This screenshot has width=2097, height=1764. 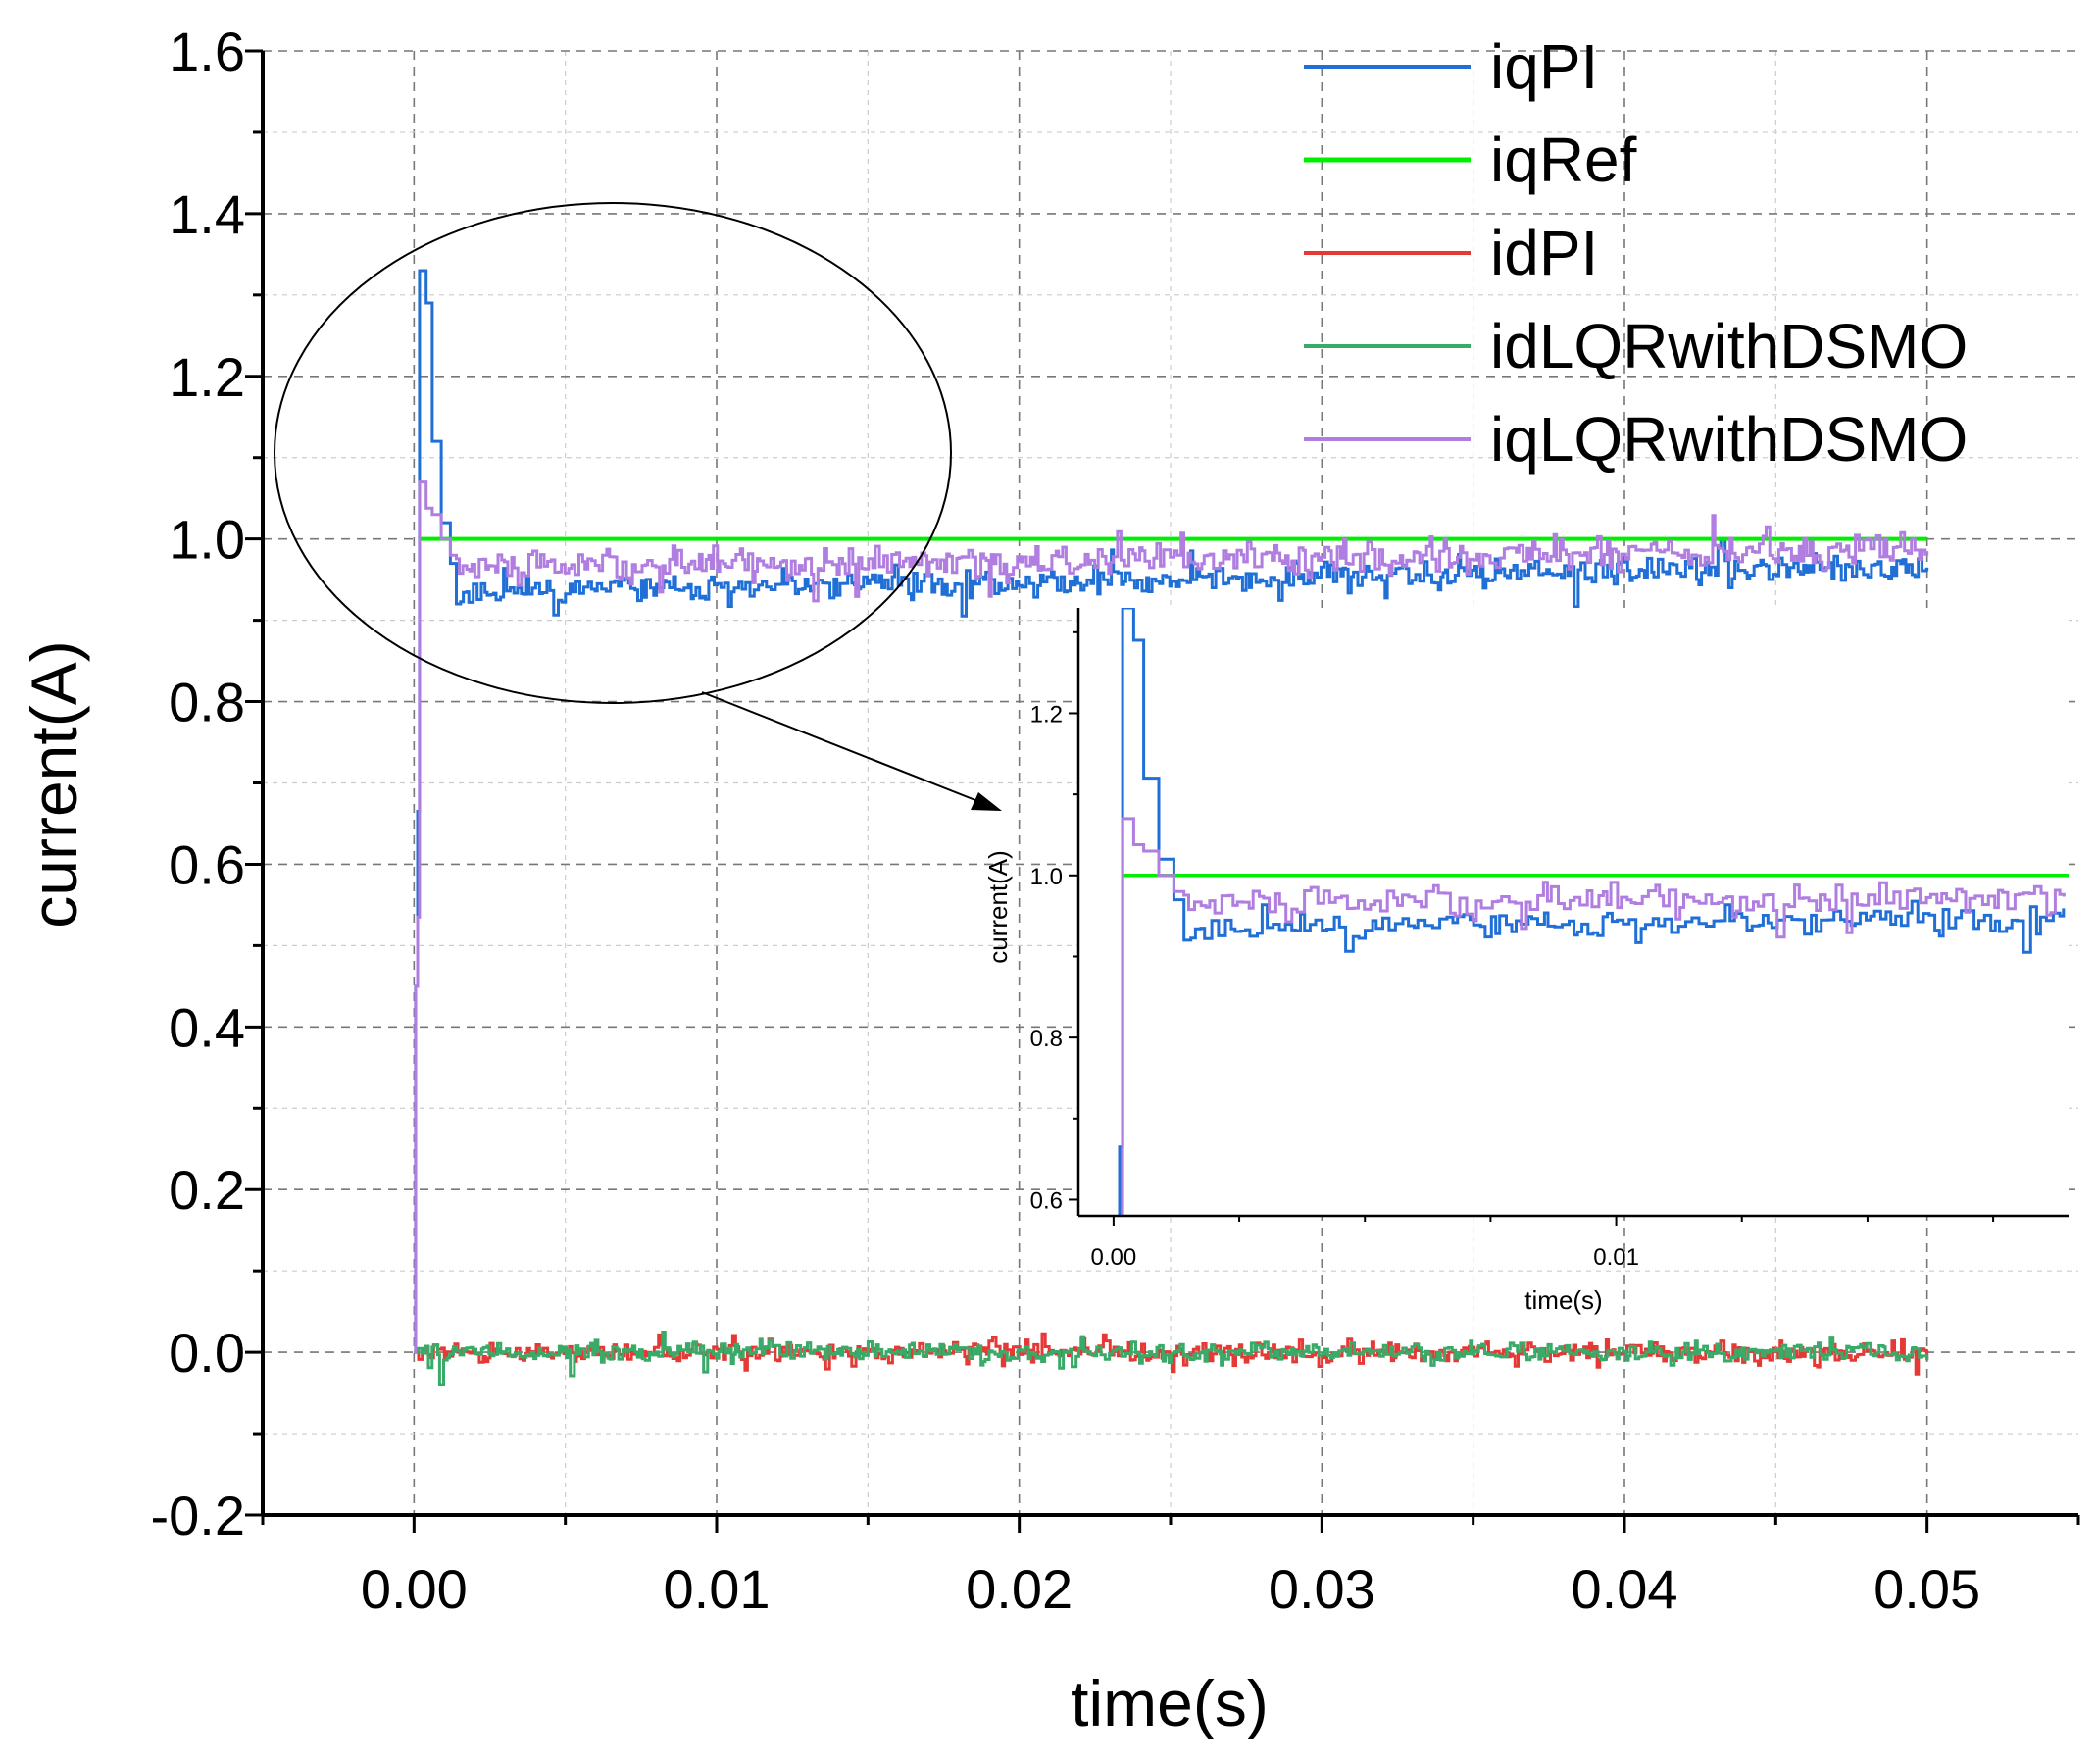 What do you see at coordinates (1625, 1589) in the screenshot?
I see `main-x-tick-label-4: 0.04` at bounding box center [1625, 1589].